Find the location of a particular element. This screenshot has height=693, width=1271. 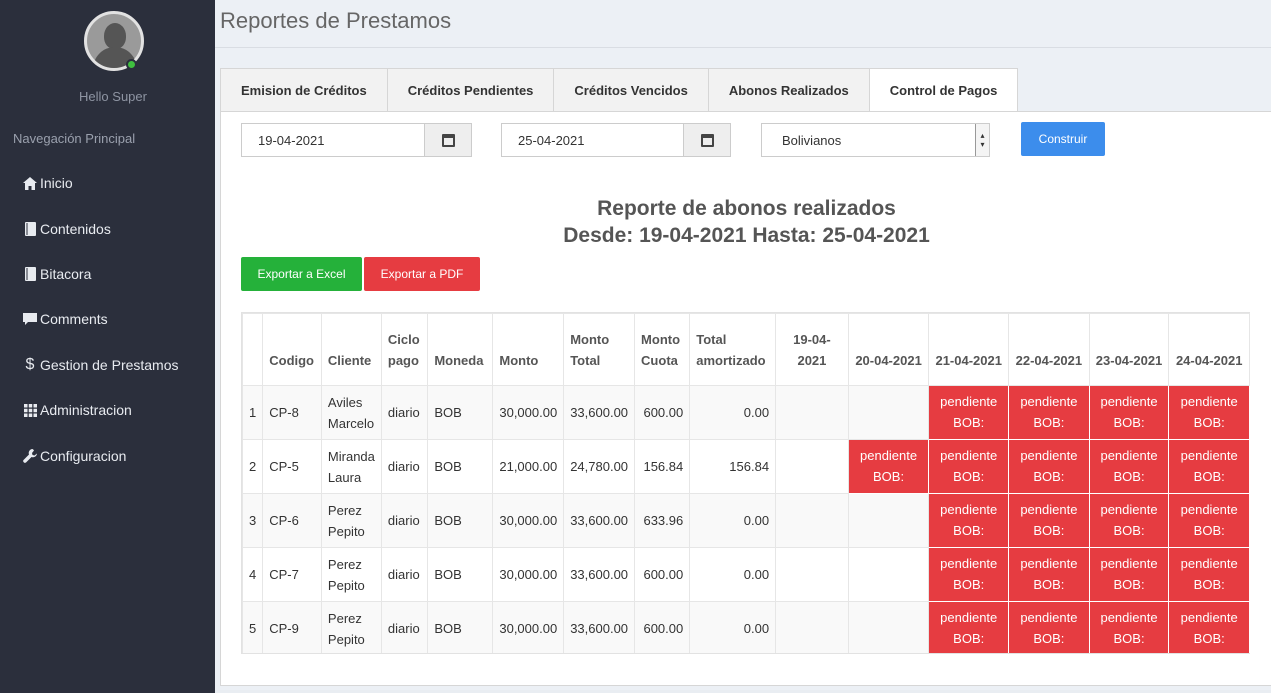

cell-index: 5 is located at coordinates (253, 627).